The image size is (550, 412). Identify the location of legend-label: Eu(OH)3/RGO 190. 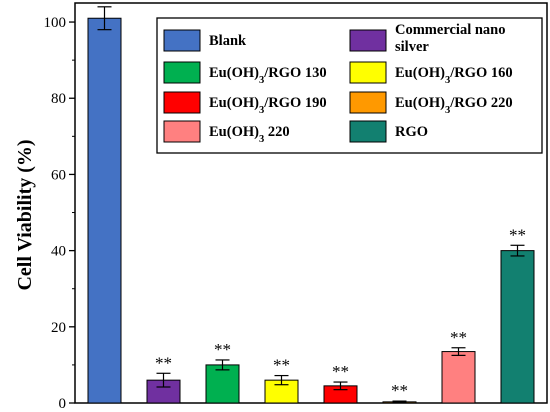
(268, 105).